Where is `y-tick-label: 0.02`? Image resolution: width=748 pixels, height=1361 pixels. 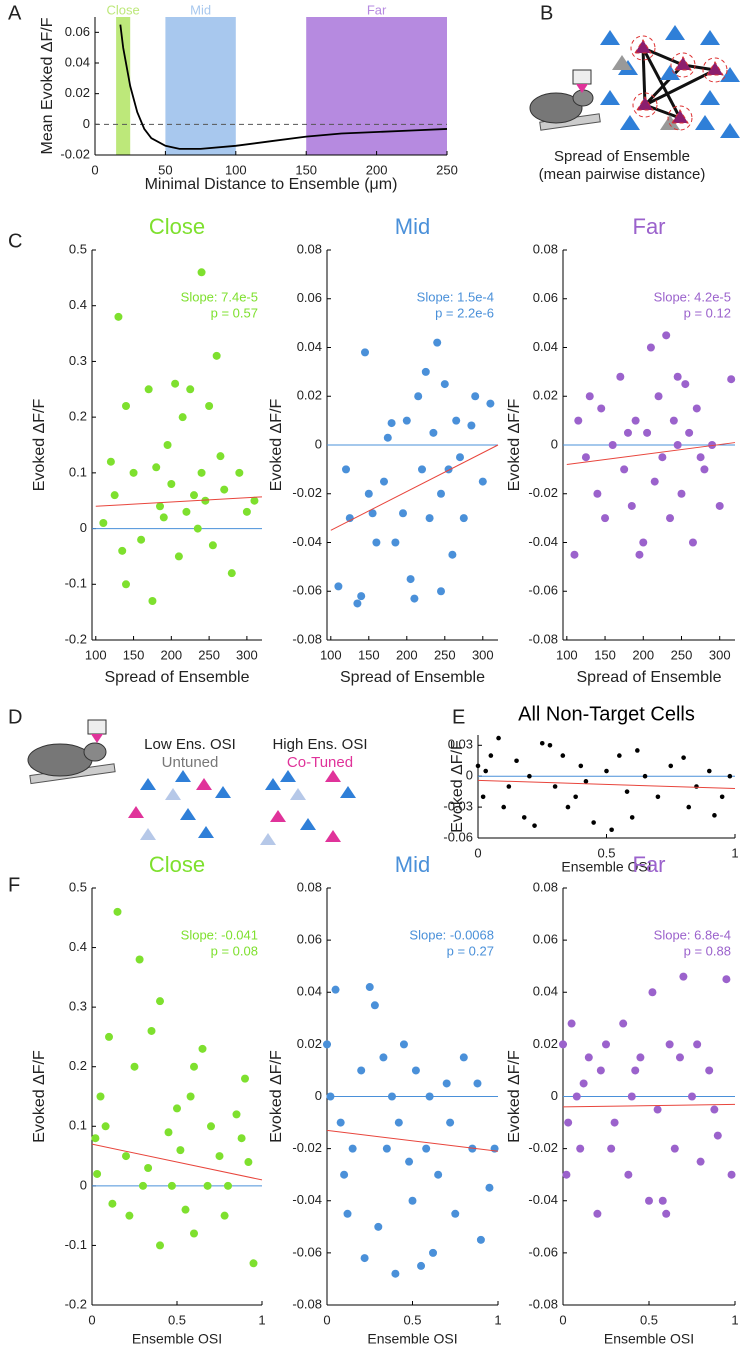 y-tick-label: 0.02 is located at coordinates (309, 1043).